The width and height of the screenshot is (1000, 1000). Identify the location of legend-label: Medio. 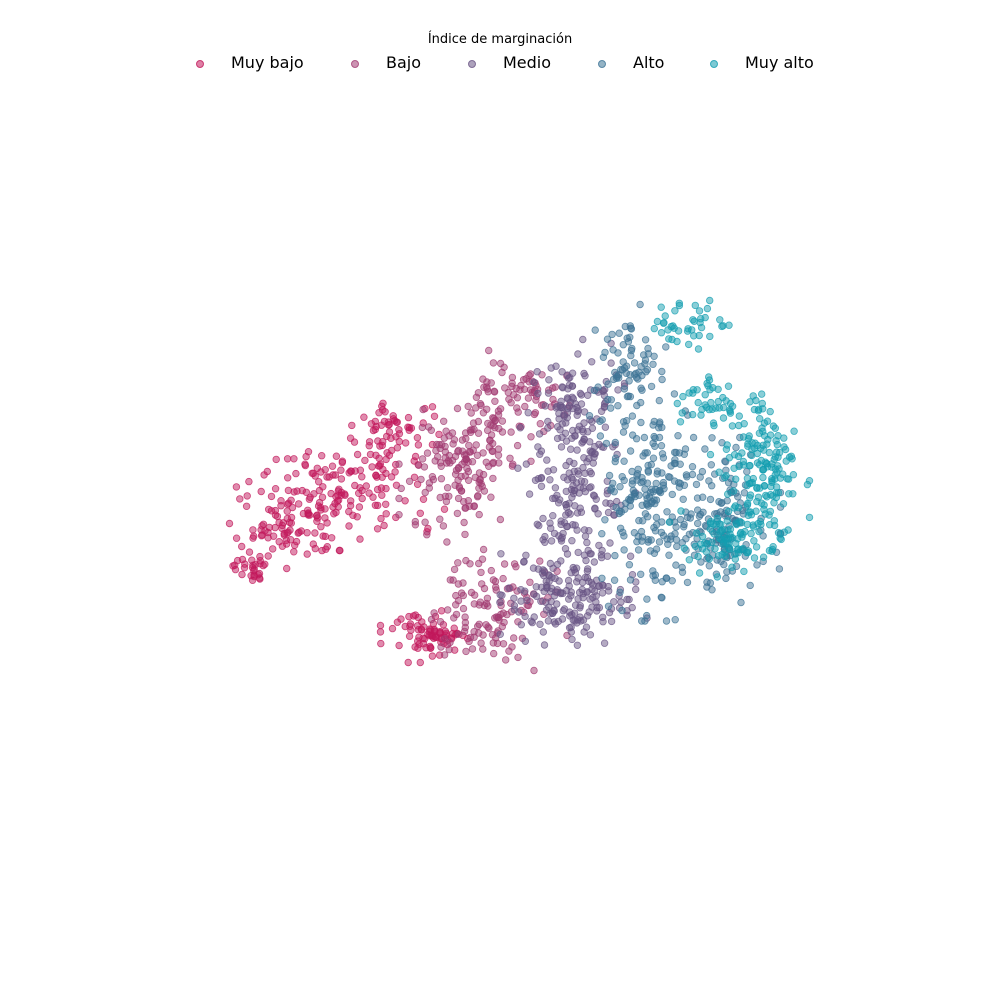
(527, 62).